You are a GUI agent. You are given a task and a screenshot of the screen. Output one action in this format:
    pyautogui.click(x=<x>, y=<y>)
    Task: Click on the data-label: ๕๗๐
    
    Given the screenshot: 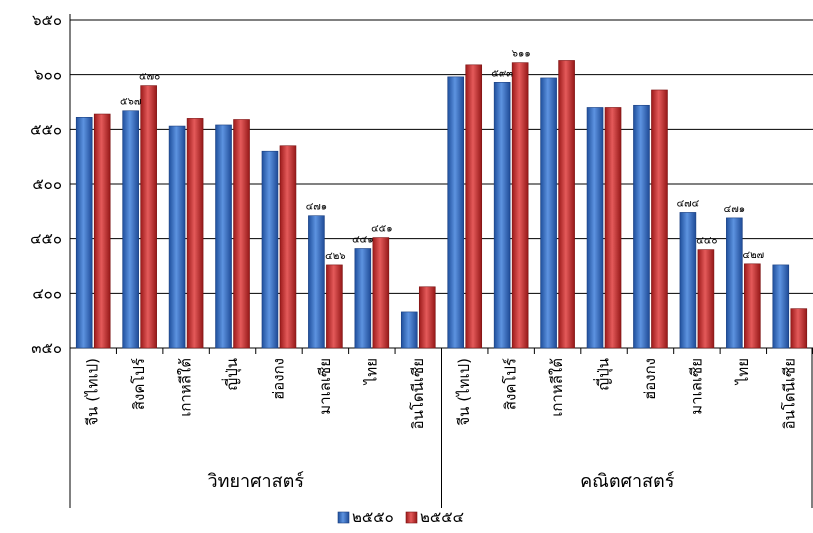 What is the action you would take?
    pyautogui.click(x=149, y=77)
    